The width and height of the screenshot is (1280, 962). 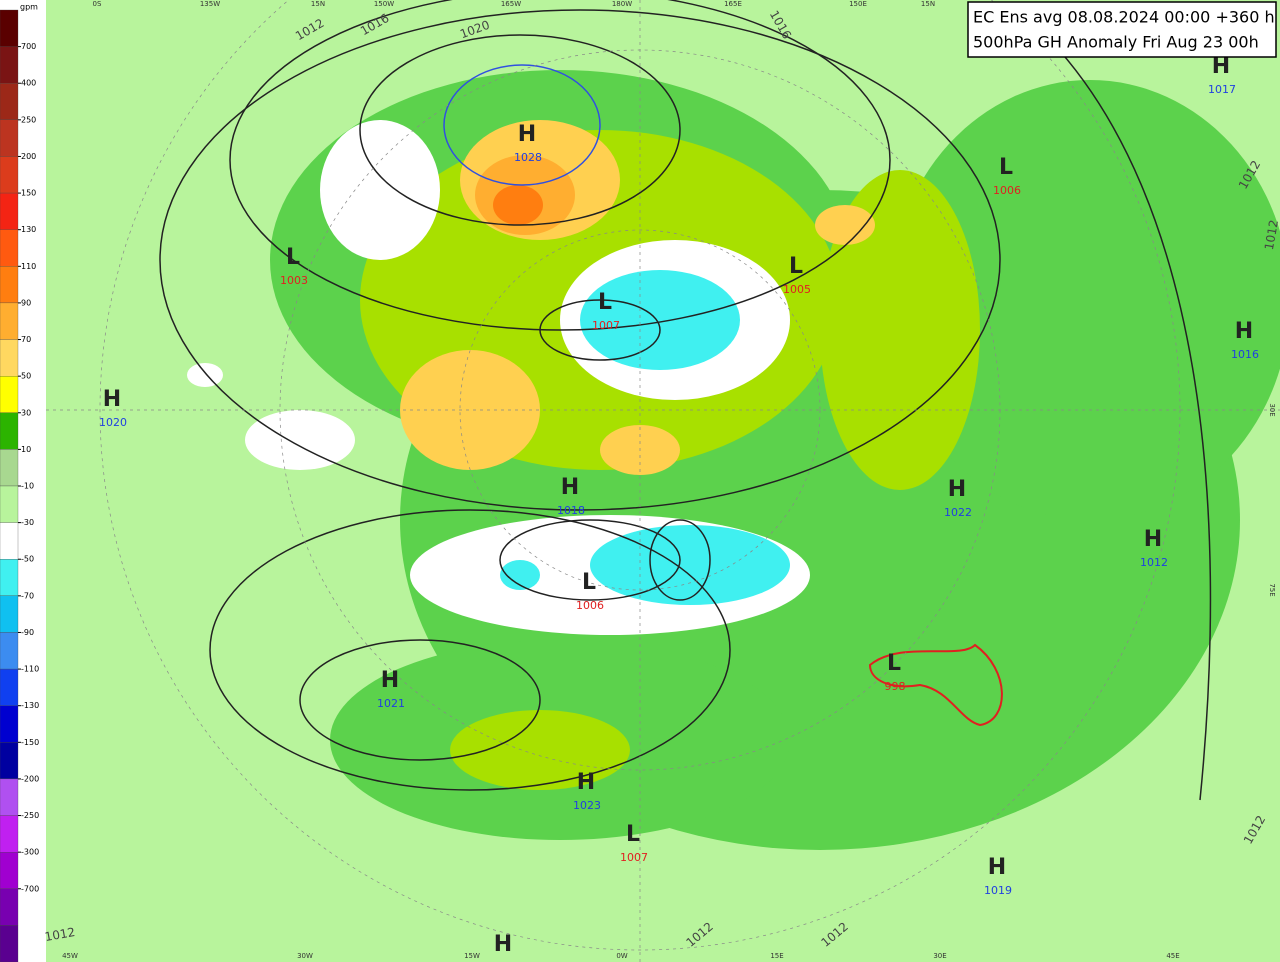 What do you see at coordinates (1172, 956) in the screenshot?
I see `longitude-label: 45E` at bounding box center [1172, 956].